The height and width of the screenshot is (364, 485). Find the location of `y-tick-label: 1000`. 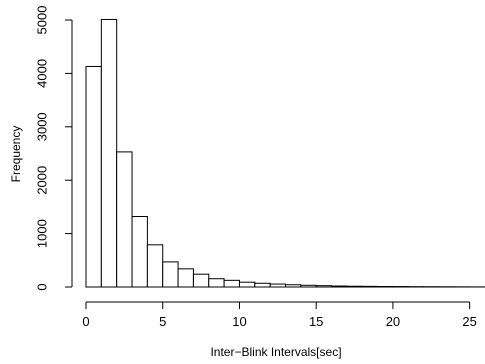

y-tick-label: 1000 is located at coordinates (42, 233).